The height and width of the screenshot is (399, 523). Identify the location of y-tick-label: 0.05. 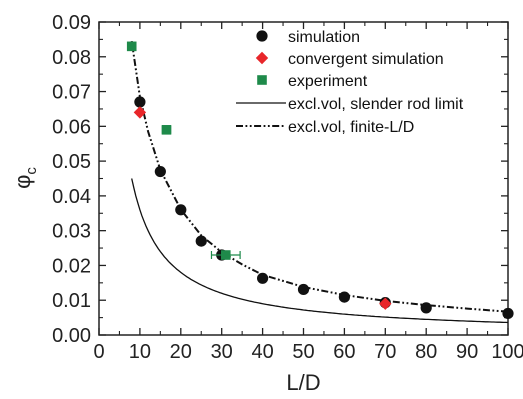
(71, 162).